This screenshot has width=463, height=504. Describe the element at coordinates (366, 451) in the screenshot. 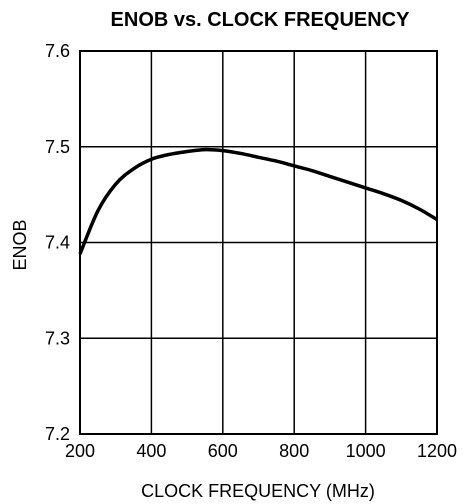

I see `x-tick-label: 1000` at that location.